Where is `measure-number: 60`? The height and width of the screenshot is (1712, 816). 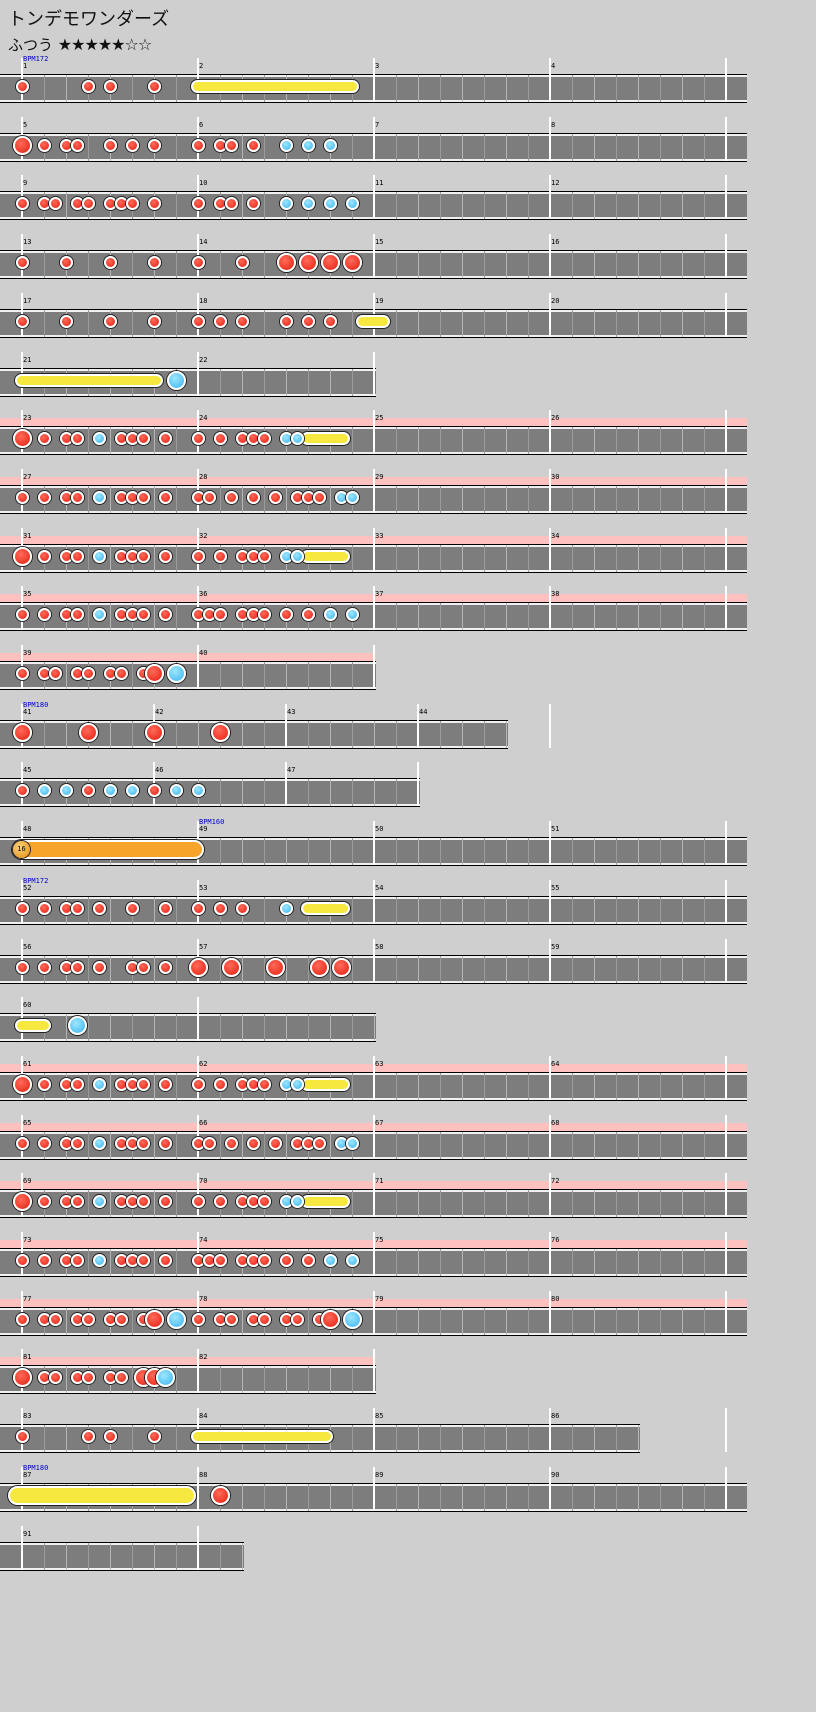 measure-number: 60 is located at coordinates (27, 1005).